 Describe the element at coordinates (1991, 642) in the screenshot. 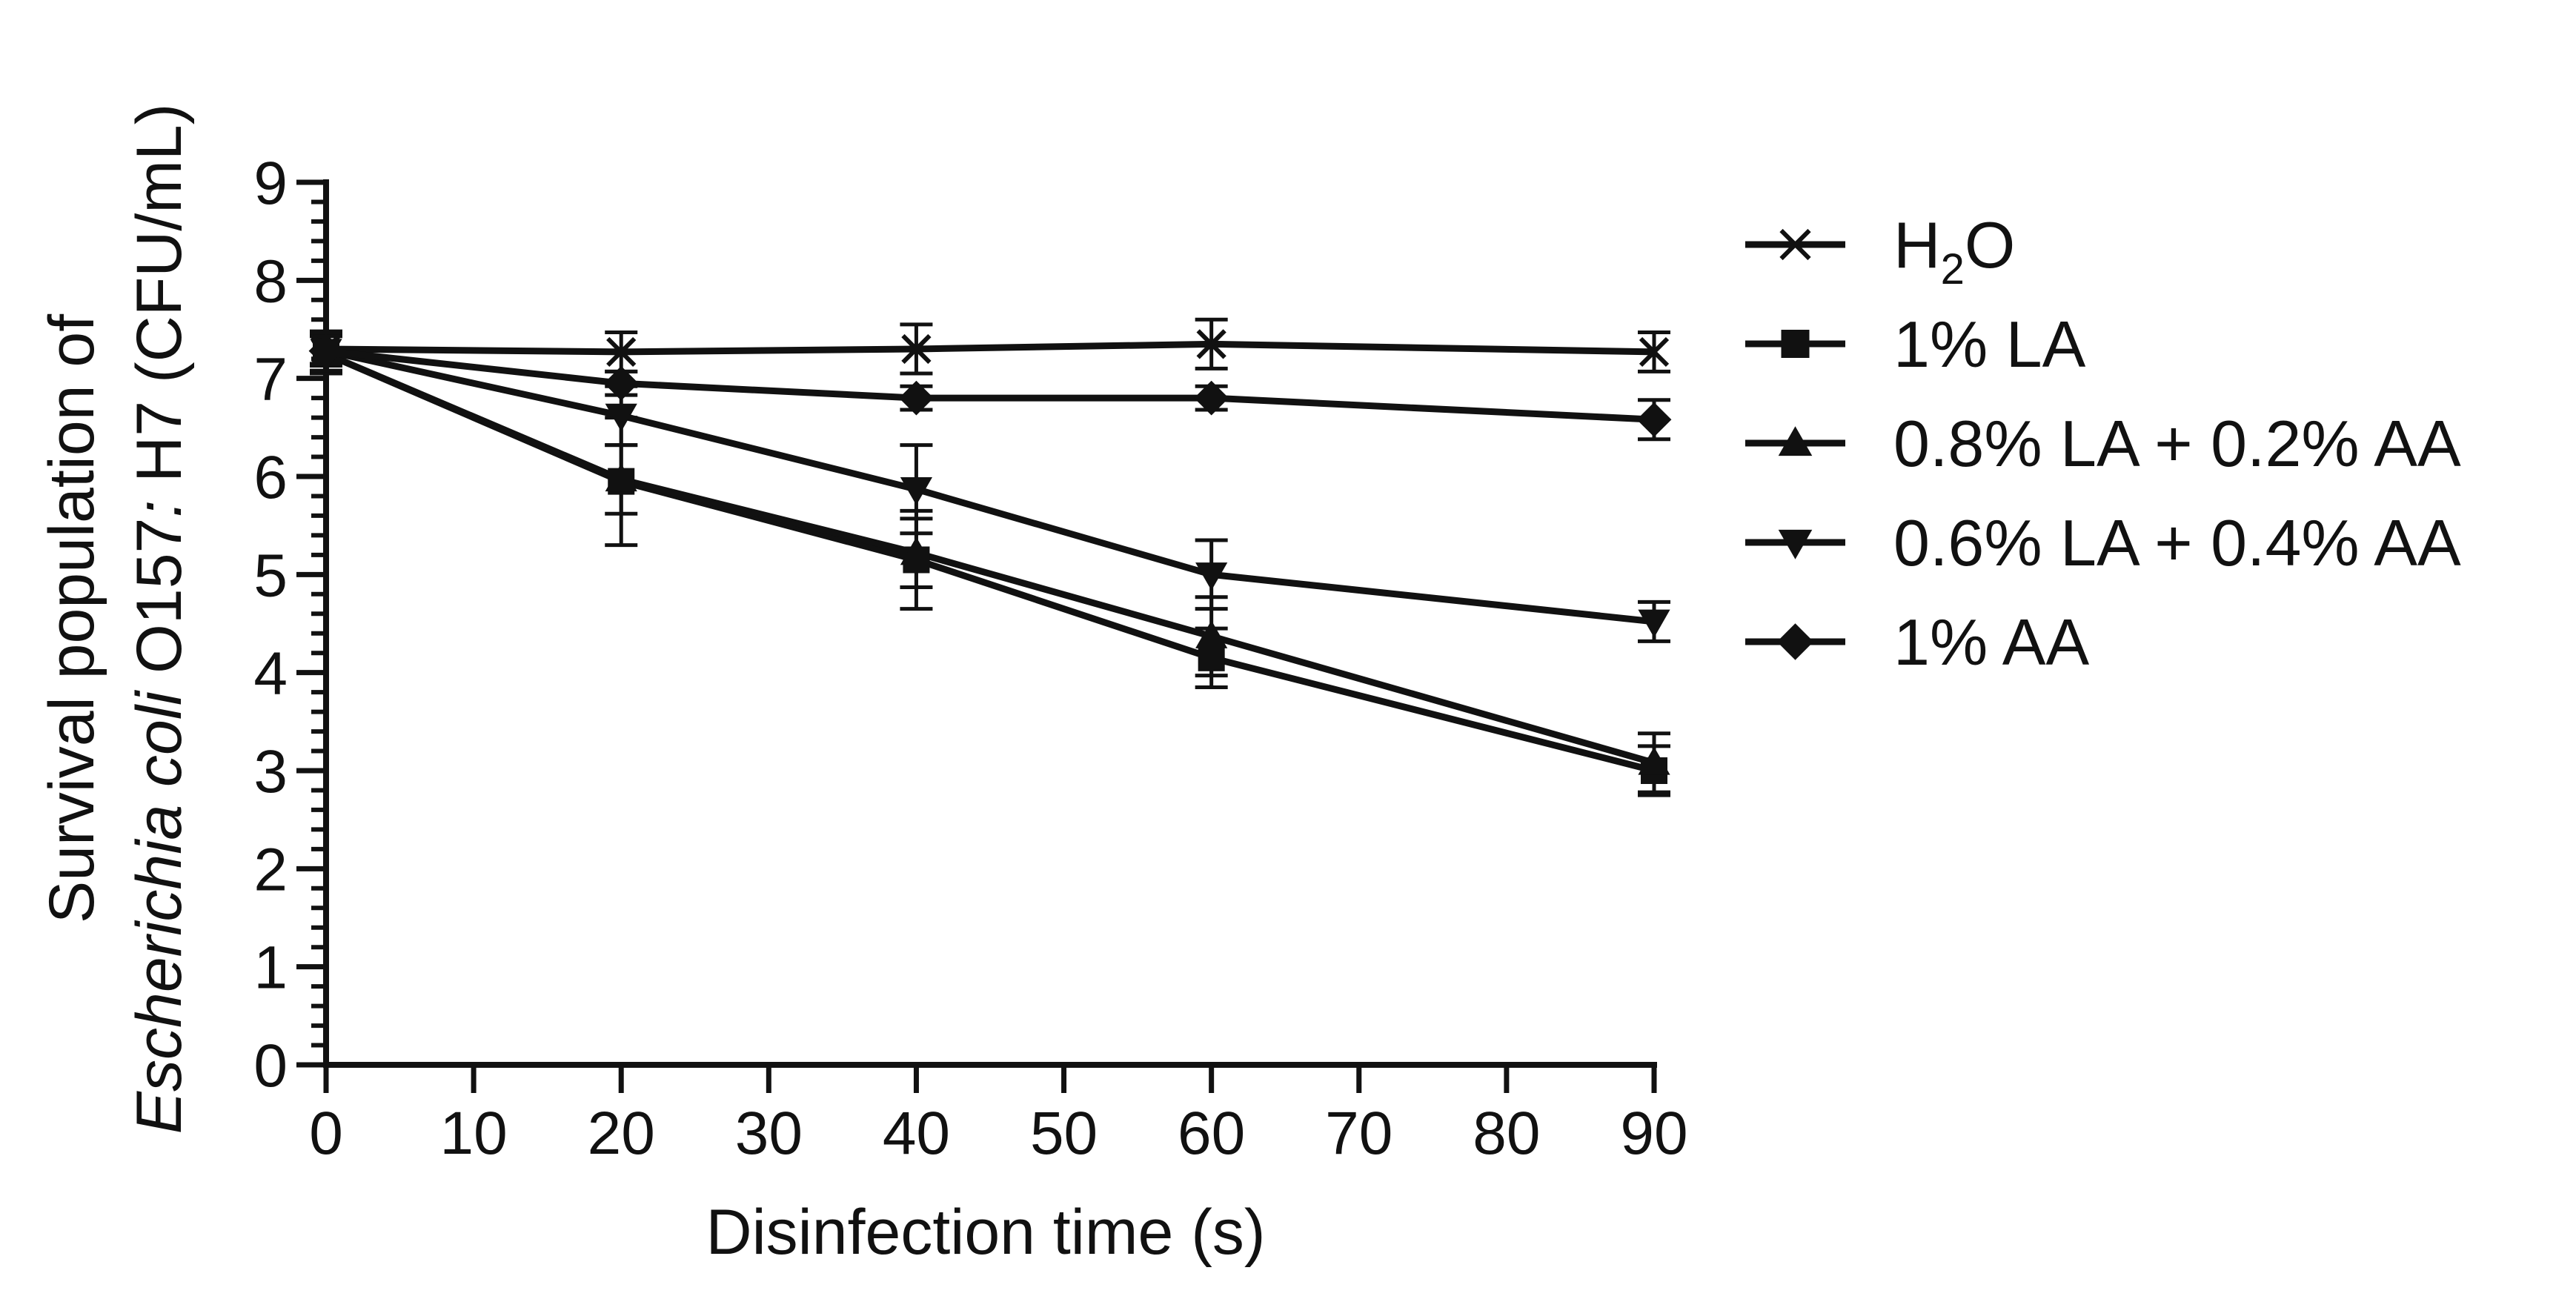

I see `legend-label: 1% AA` at that location.